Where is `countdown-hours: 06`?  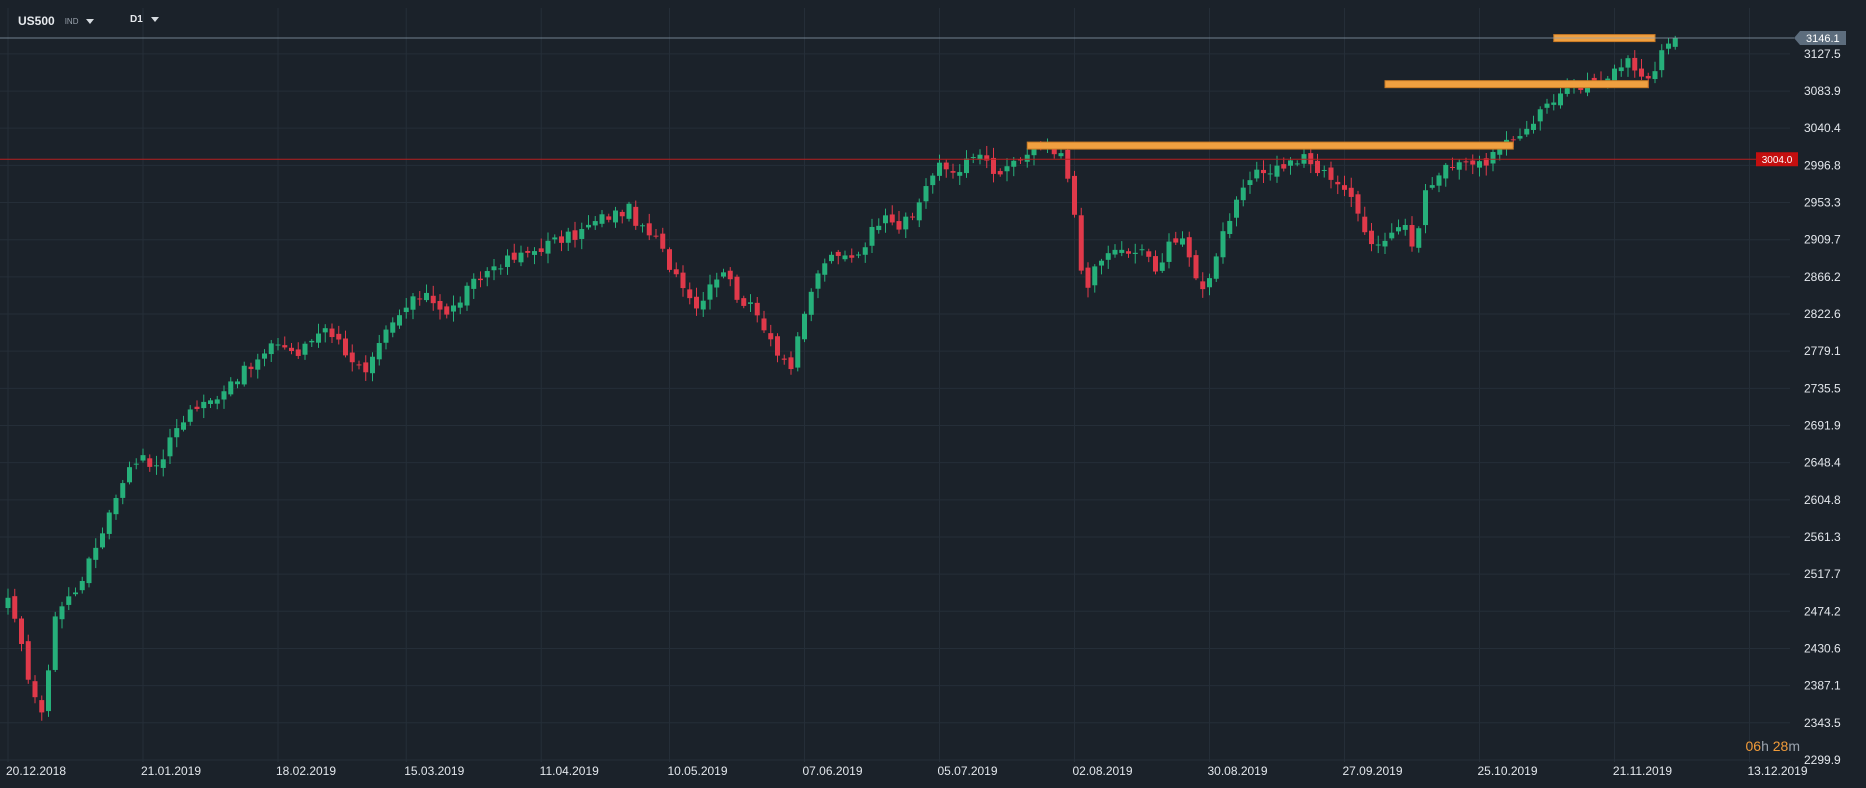 countdown-hours: 06 is located at coordinates (1753, 746).